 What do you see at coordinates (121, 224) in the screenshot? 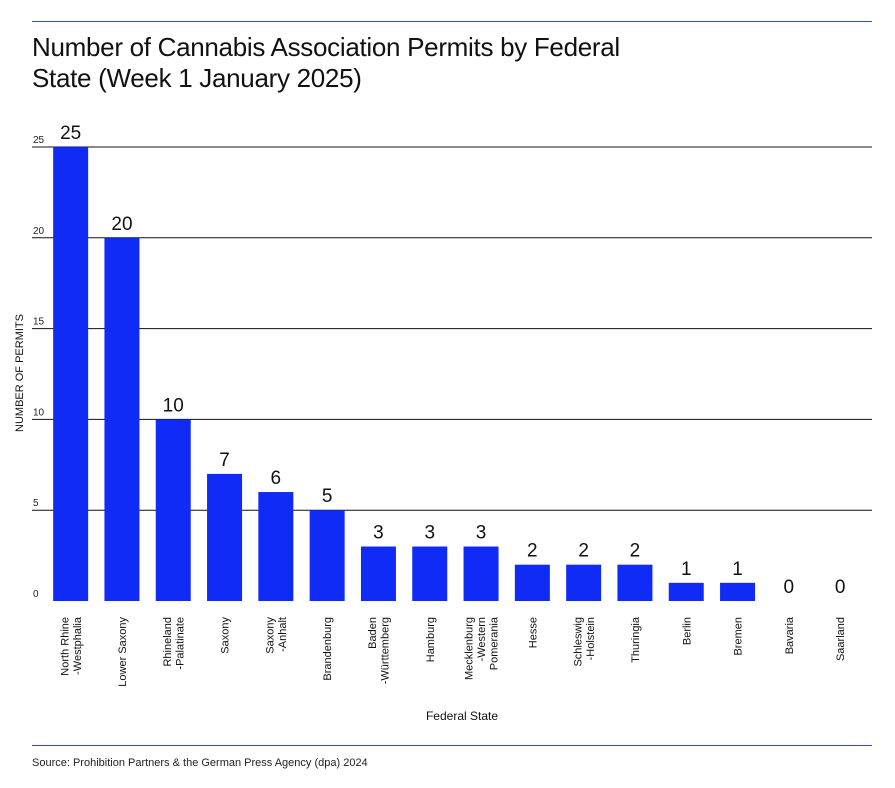
I see `data-label: 20` at bounding box center [121, 224].